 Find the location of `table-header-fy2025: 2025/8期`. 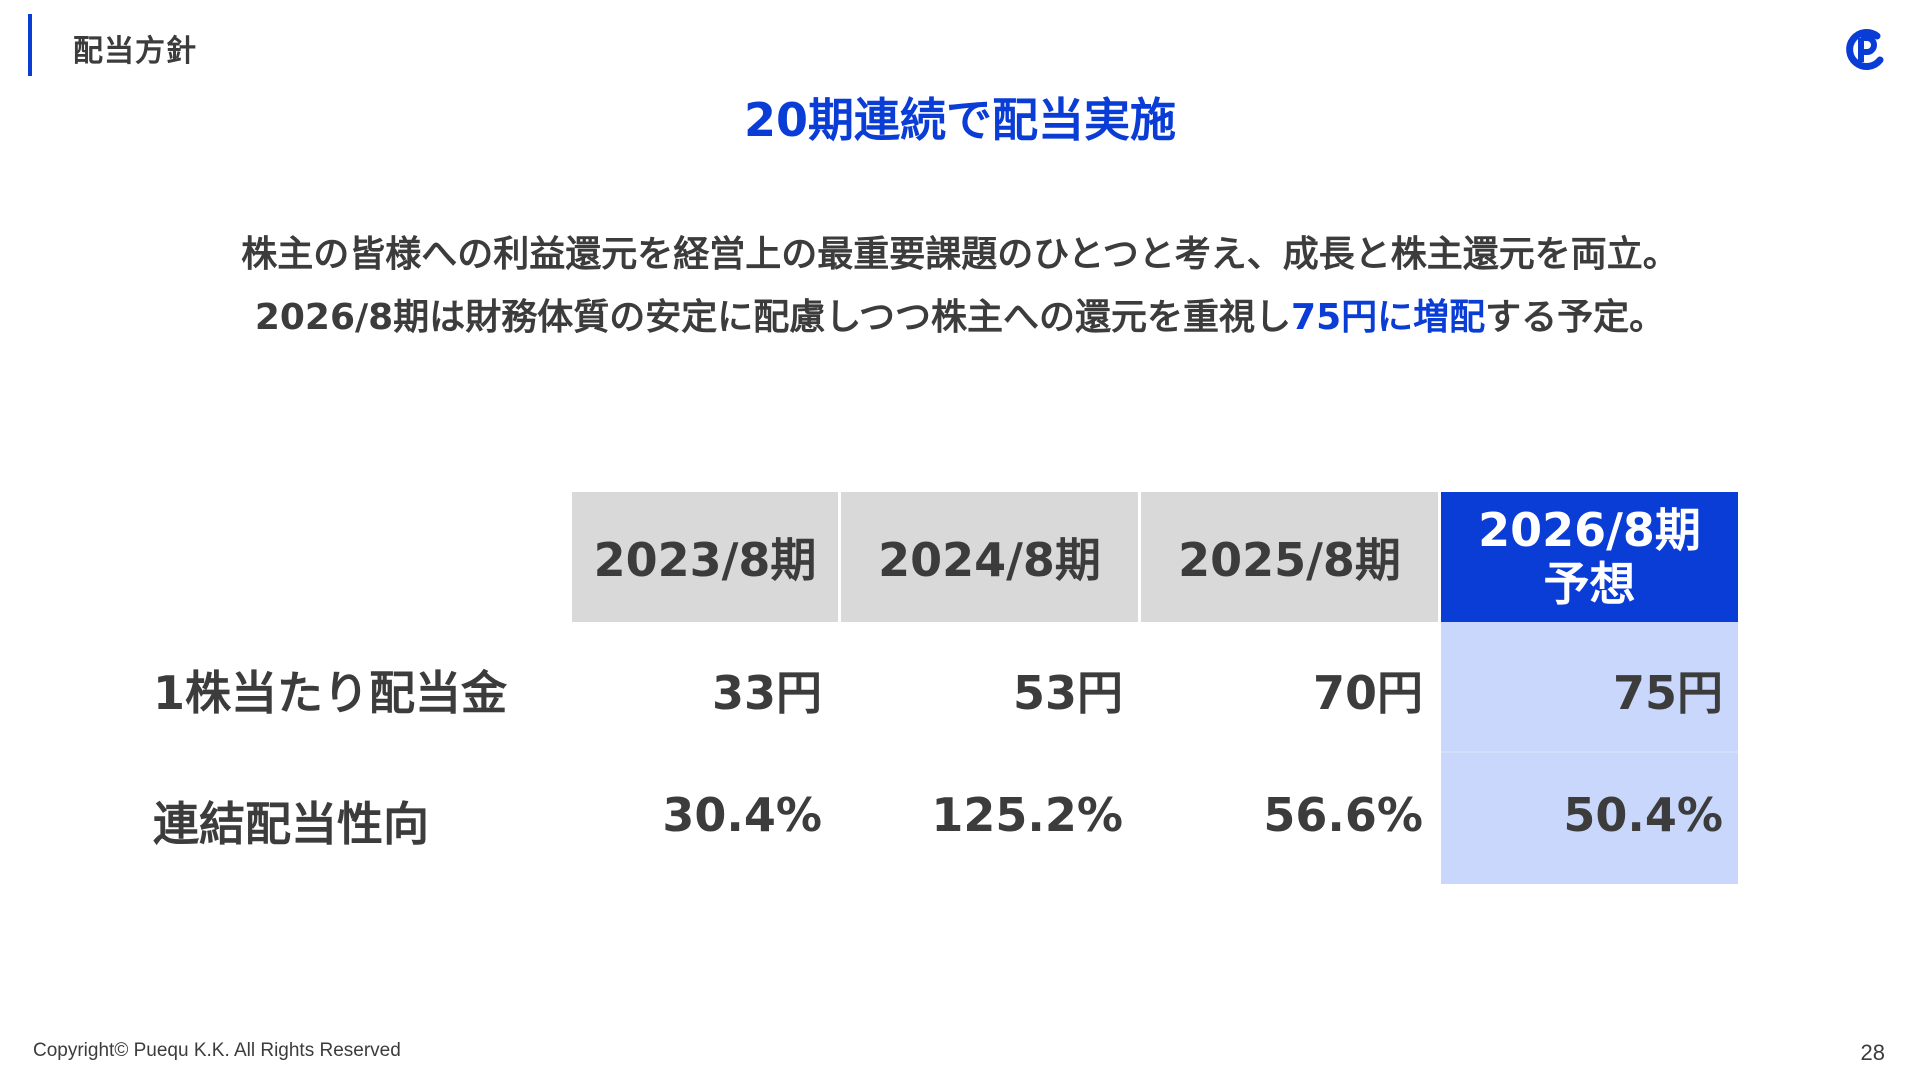

table-header-fy2025: 2025/8期 is located at coordinates (1289, 557).